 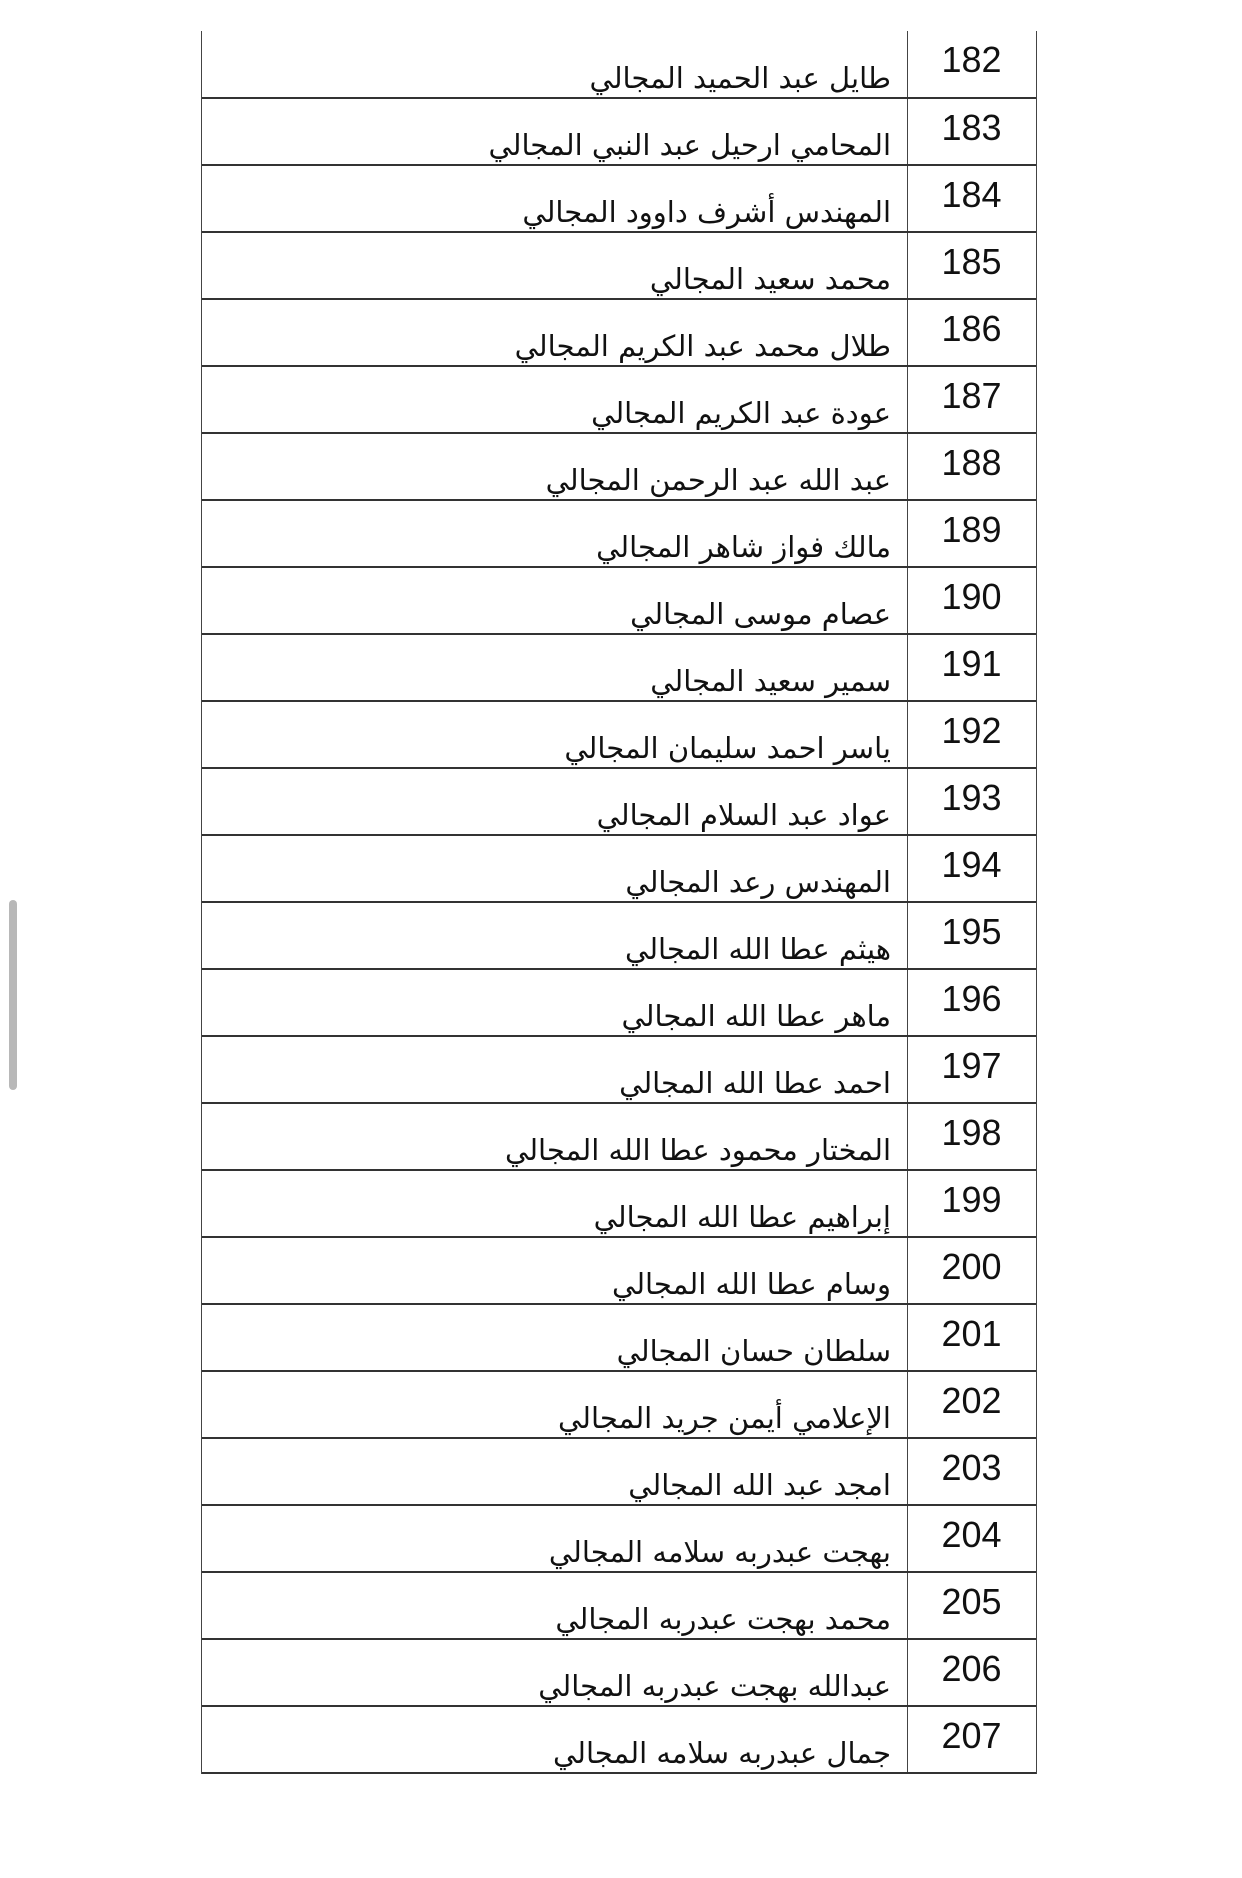 I want to click on table-row: 206 عبدالله بهجت عبدربه المجالي, so click(x=619, y=1673).